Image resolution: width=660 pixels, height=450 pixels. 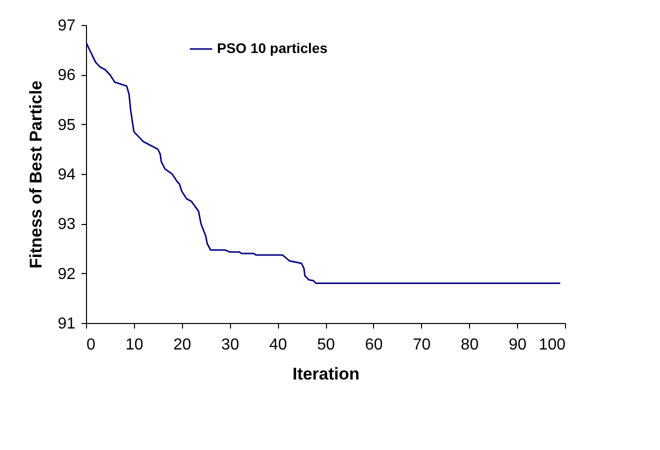 What do you see at coordinates (469, 345) in the screenshot?
I see `x-tick-label: 80` at bounding box center [469, 345].